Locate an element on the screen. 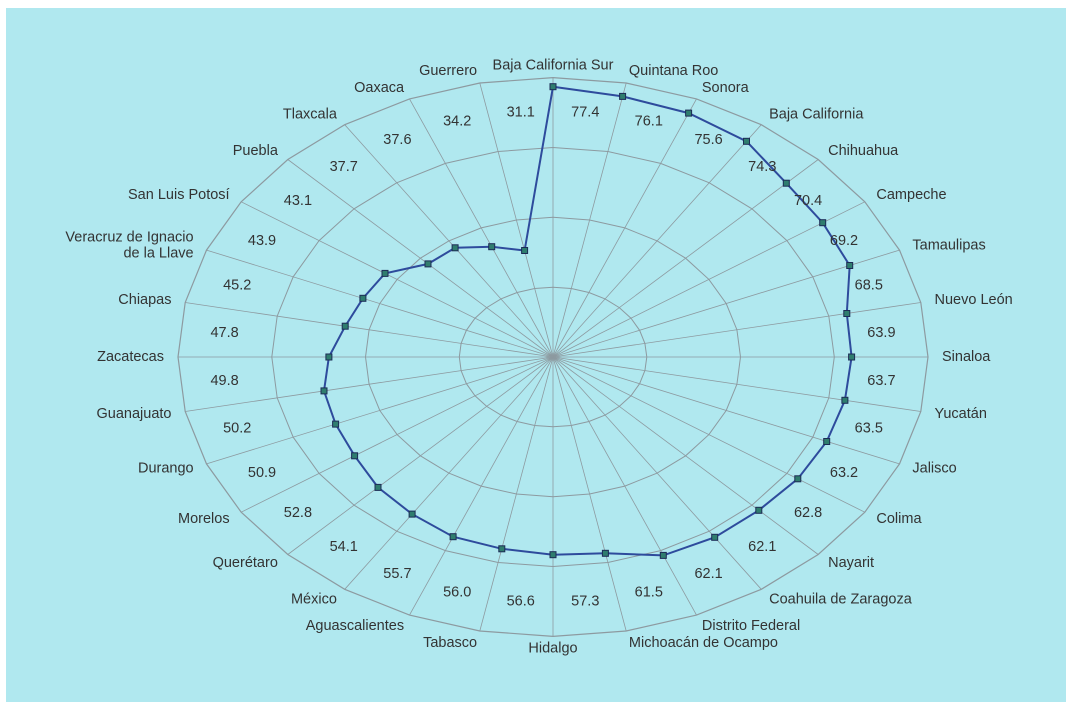 This screenshot has height=704, width=1069. category-label-sinaloa: Sinaloa is located at coordinates (966, 357).